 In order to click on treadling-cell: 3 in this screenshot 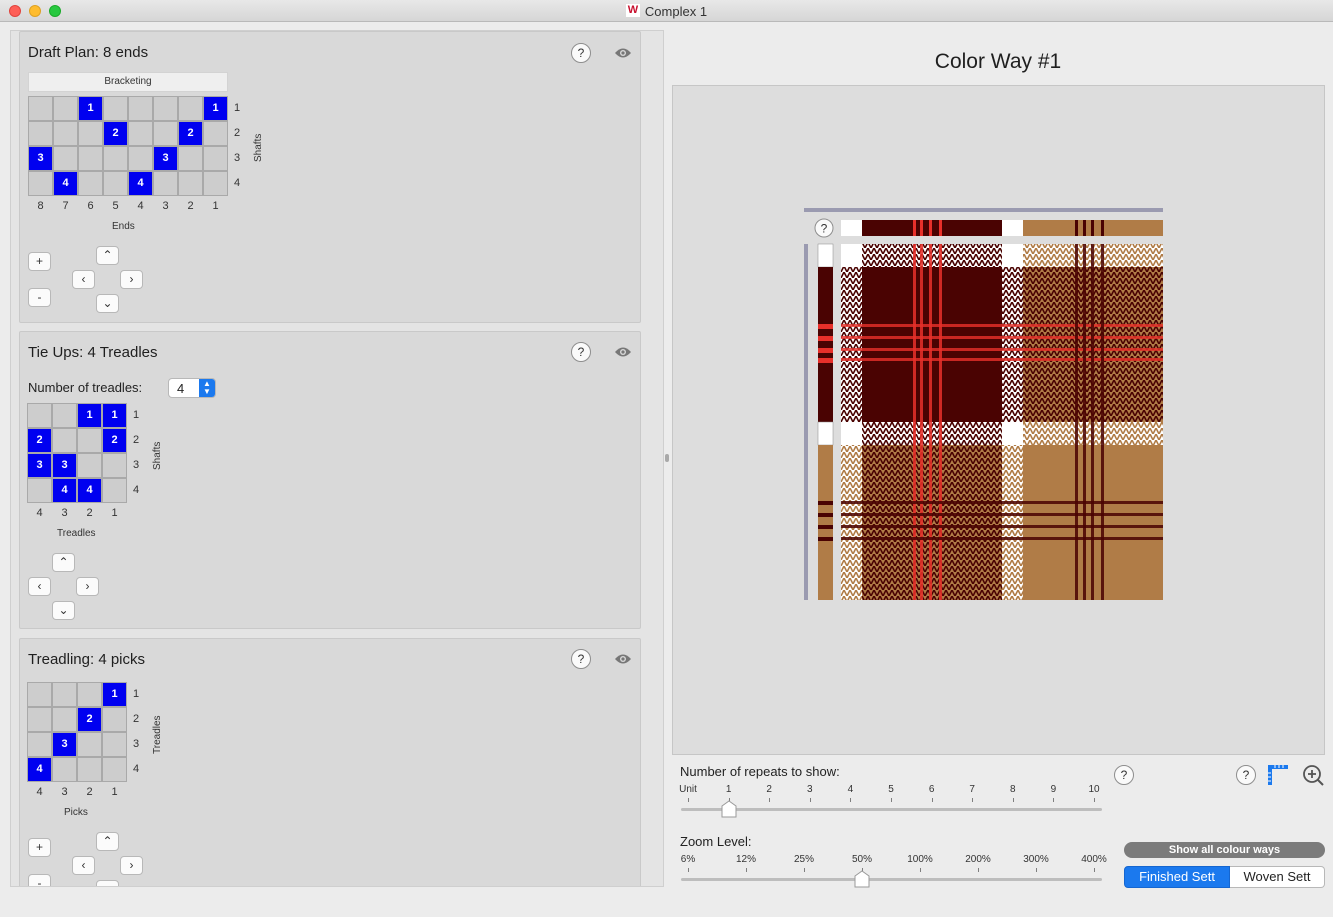, I will do `click(64, 744)`.